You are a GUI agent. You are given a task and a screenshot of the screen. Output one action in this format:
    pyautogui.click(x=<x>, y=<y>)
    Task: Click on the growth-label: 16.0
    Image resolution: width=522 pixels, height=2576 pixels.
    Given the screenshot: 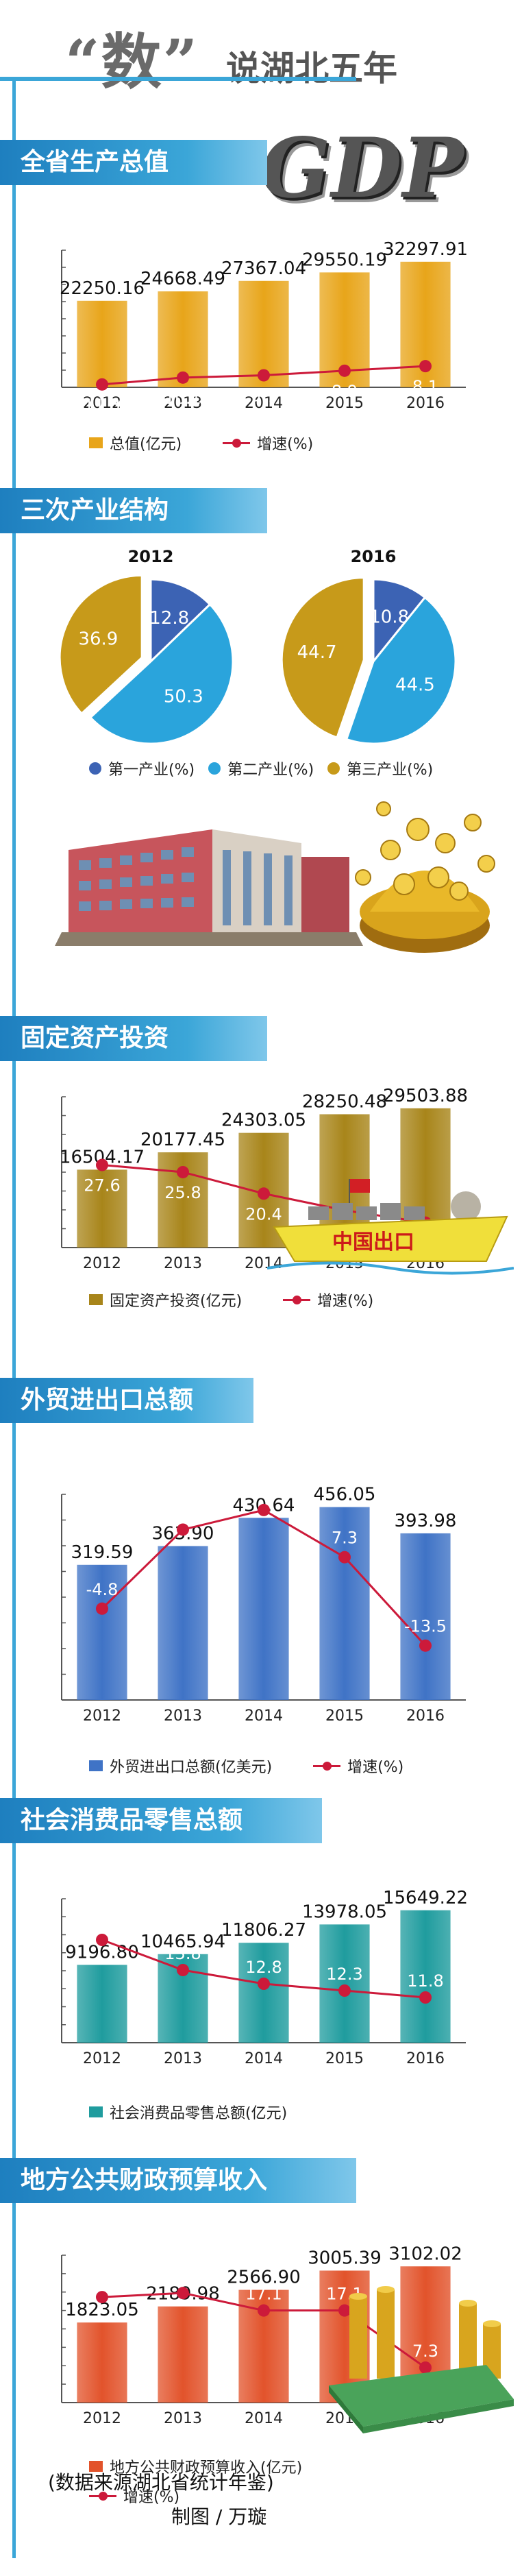 What is the action you would take?
    pyautogui.click(x=102, y=1923)
    